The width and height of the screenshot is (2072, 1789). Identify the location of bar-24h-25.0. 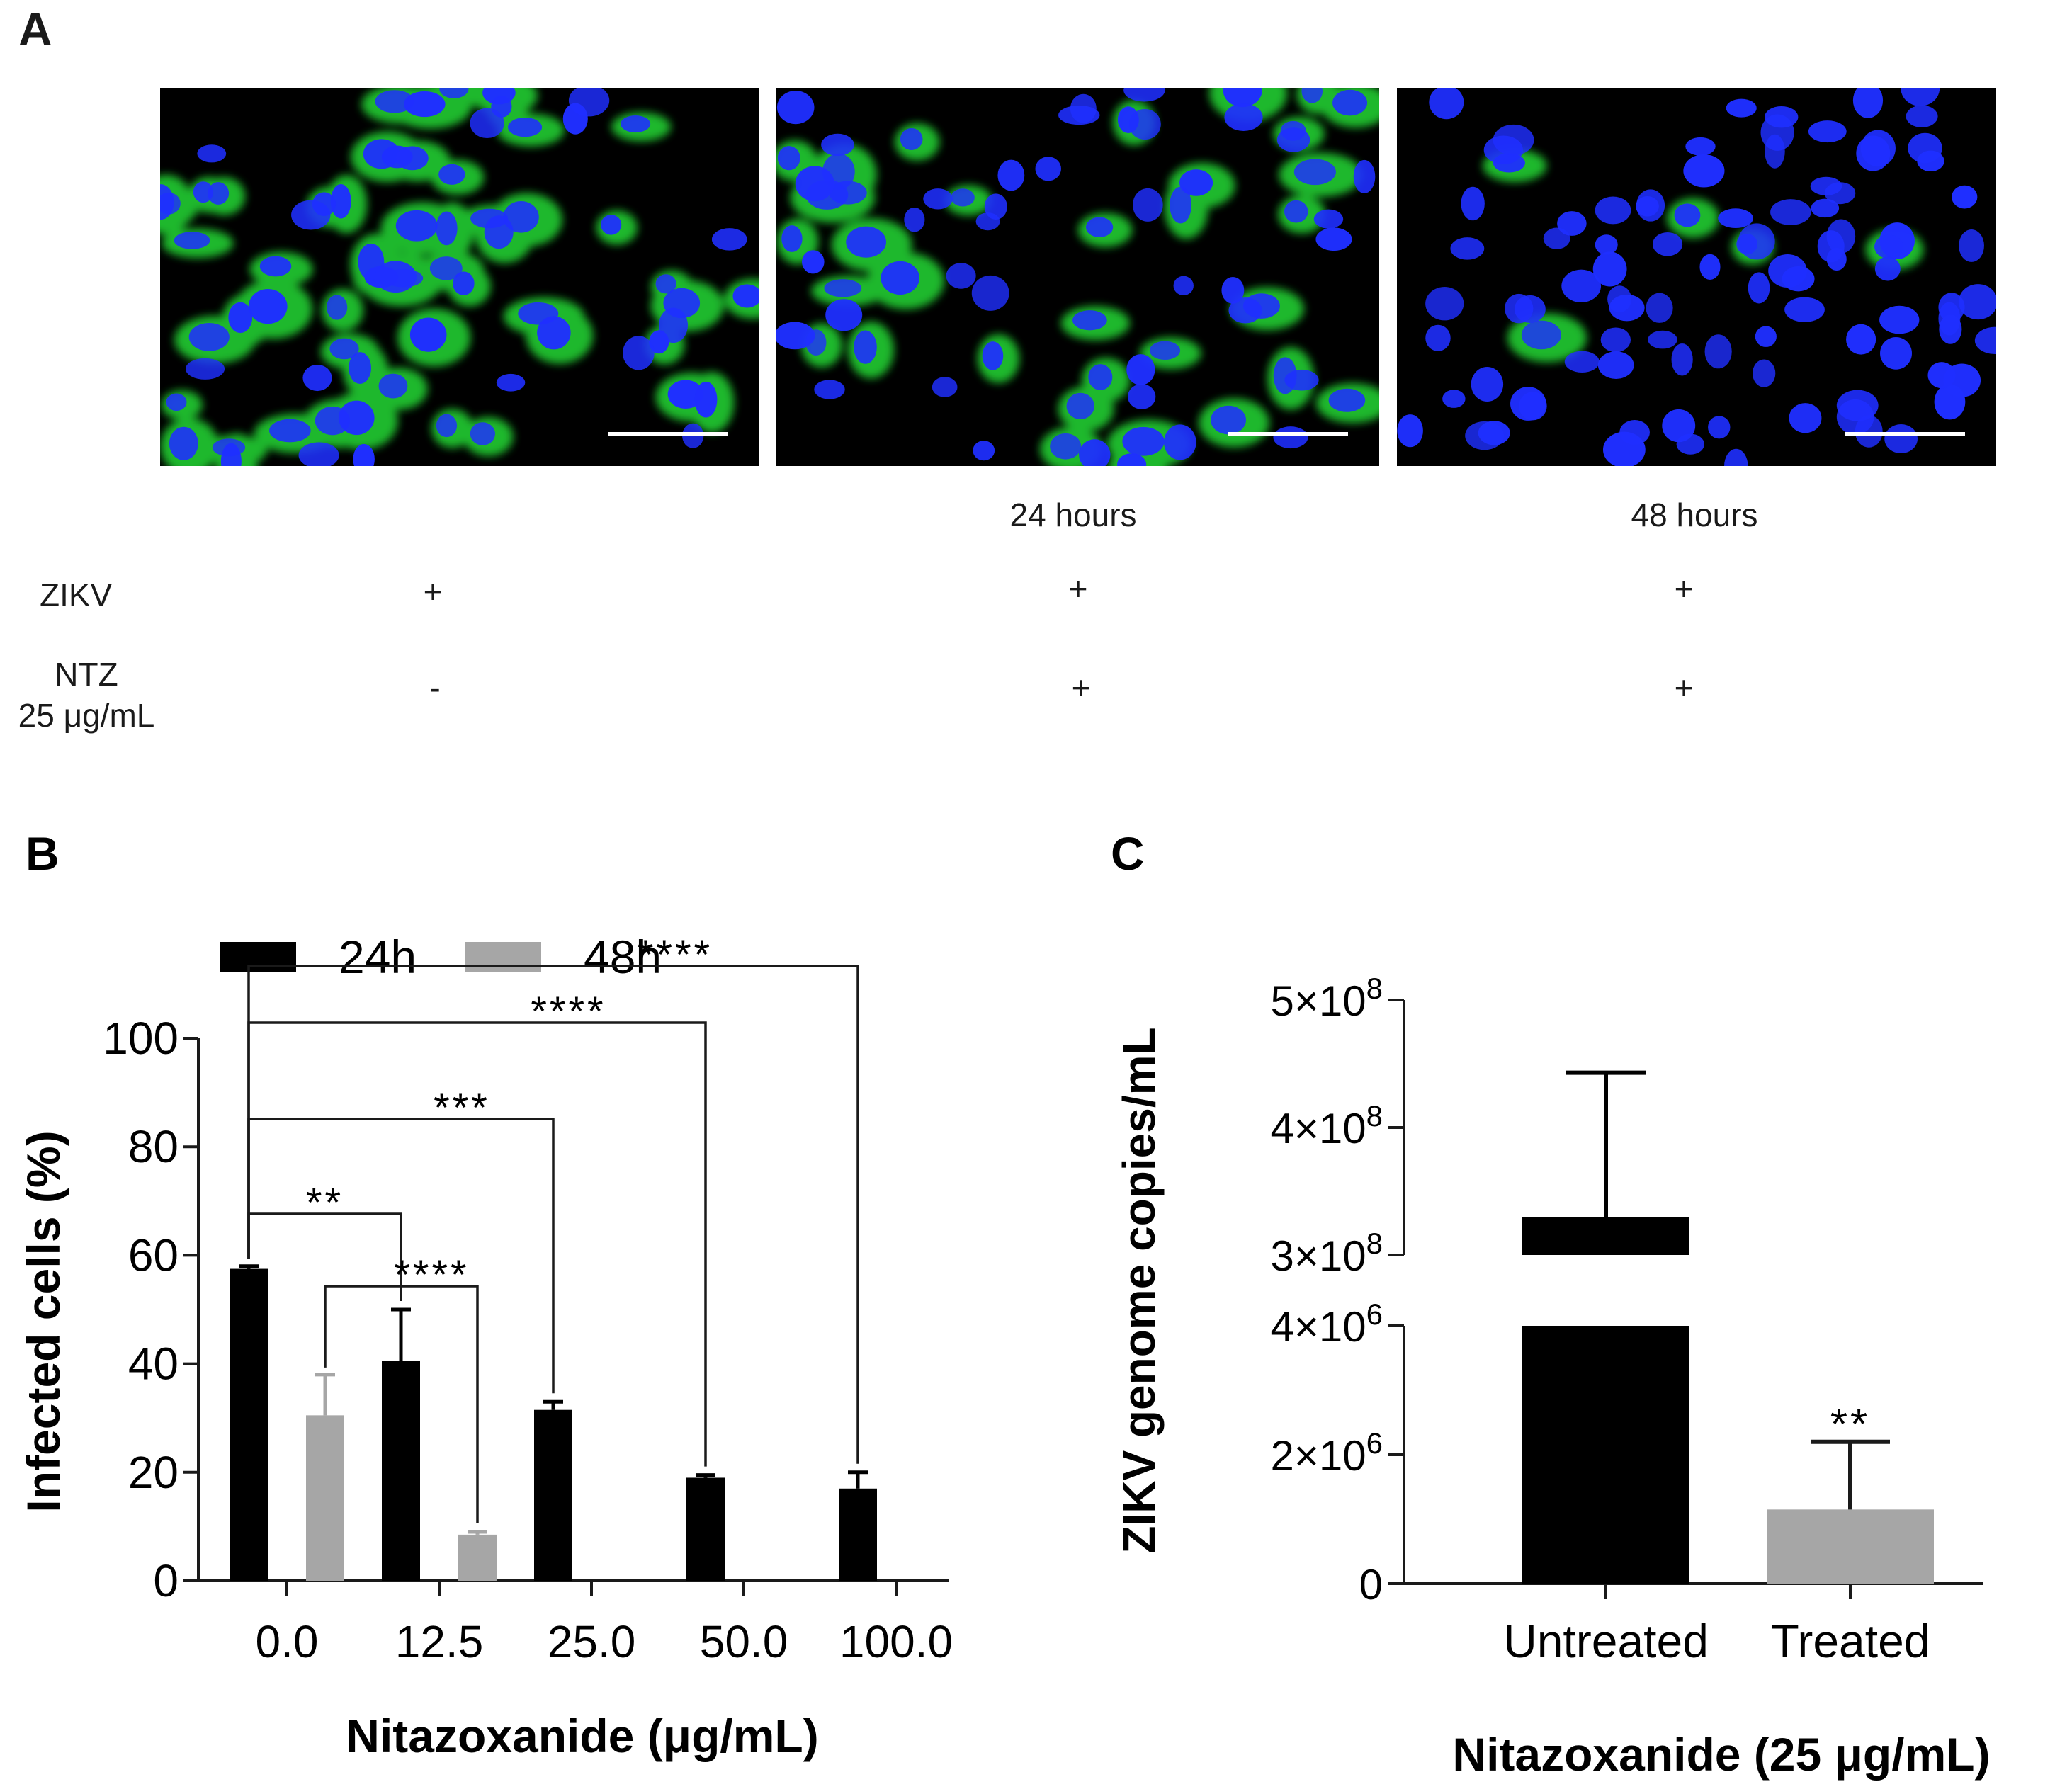
(553, 1495).